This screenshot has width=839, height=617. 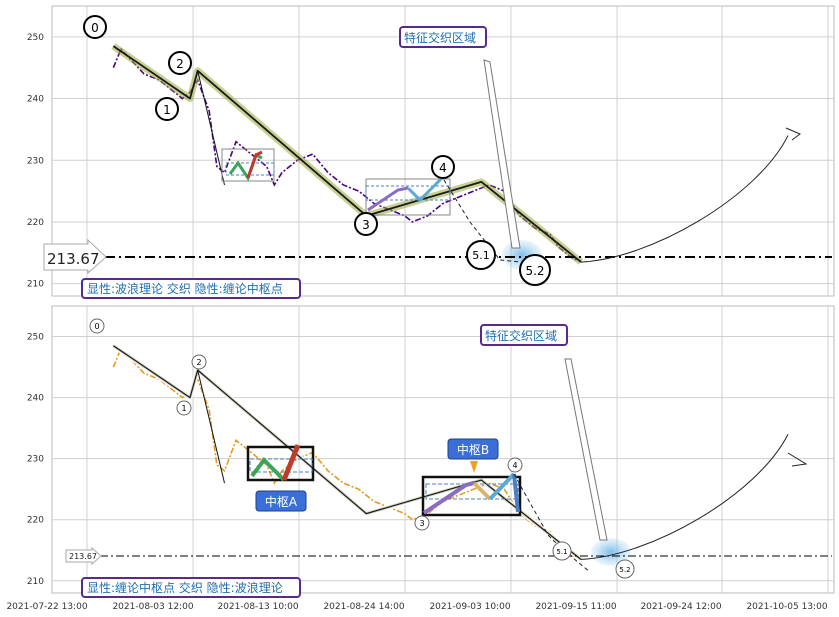 What do you see at coordinates (35, 38) in the screenshot?
I see `top-ytick-4: 250` at bounding box center [35, 38].